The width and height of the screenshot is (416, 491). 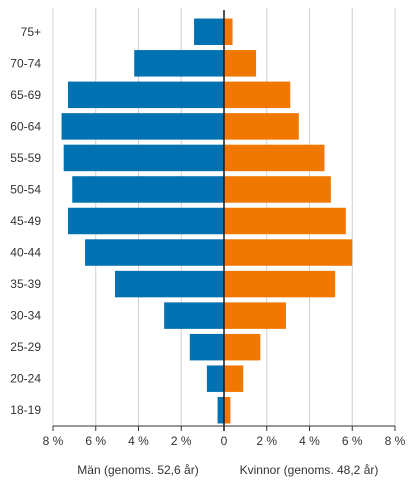 I want to click on category-label: 70-74, so click(x=25, y=63).